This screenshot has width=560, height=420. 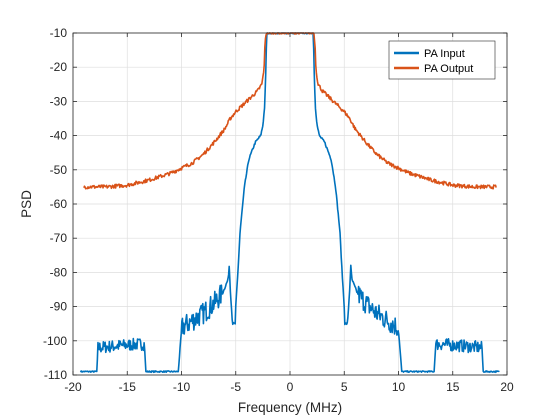 I want to click on y-tick-label: -100, so click(x=55, y=341).